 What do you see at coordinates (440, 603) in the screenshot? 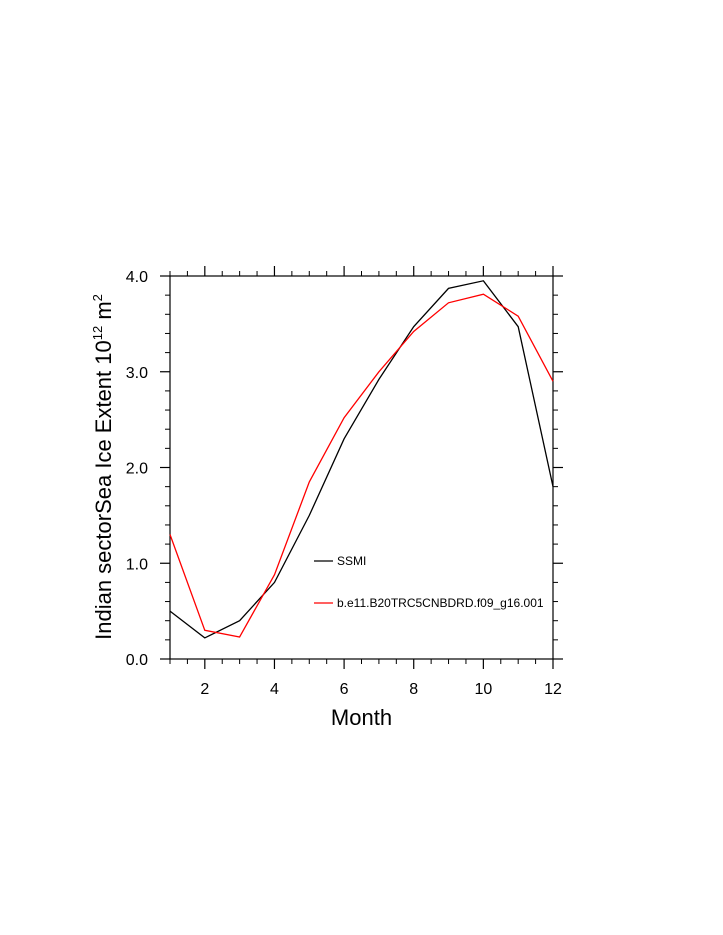
I see `legend-label-model: b.e11.B20TRC5CNBDRD.f09_g16.001` at bounding box center [440, 603].